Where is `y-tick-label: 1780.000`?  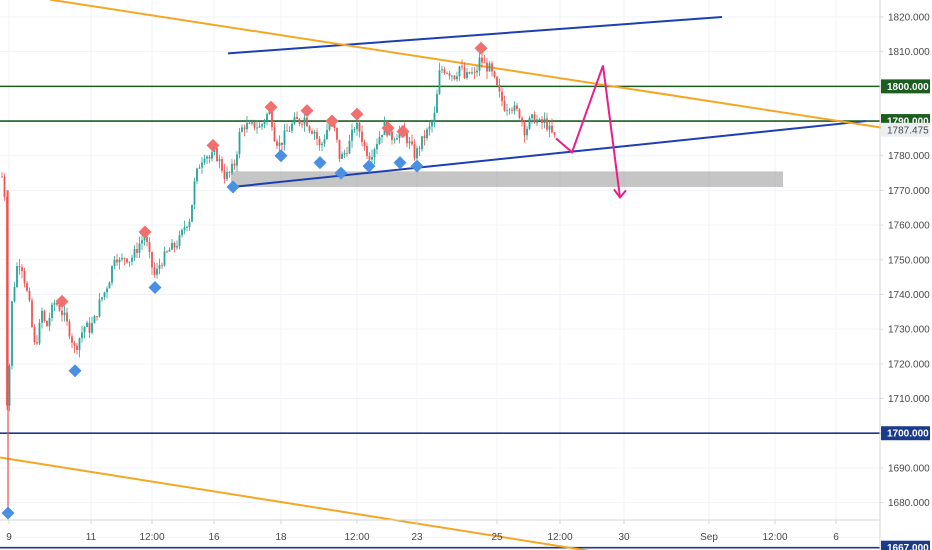 y-tick-label: 1780.000 is located at coordinates (909, 156).